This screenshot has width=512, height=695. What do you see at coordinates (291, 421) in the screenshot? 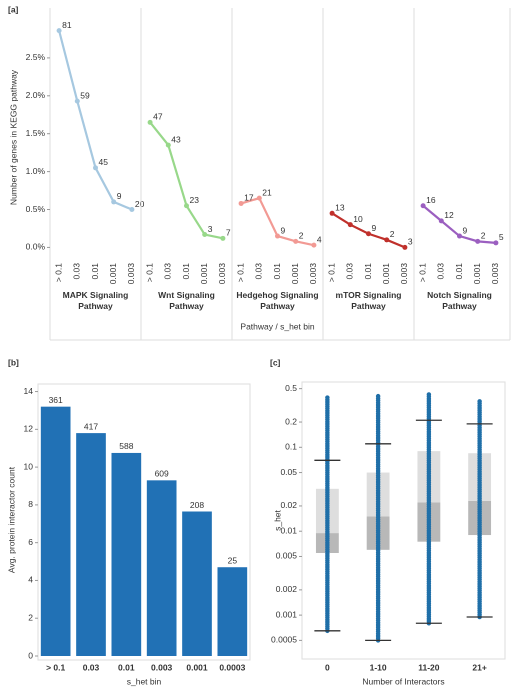
I see `y-tick-label: 0.2` at bounding box center [291, 421].